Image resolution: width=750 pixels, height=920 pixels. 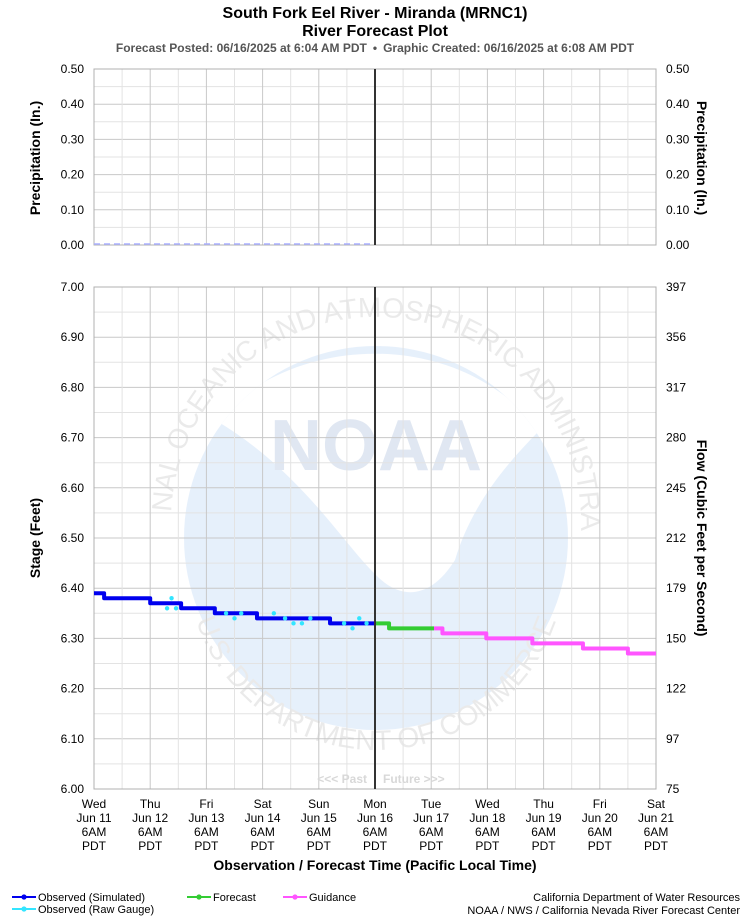 What do you see at coordinates (234, 608) in the screenshot?
I see `observed-simulated-line` at bounding box center [234, 608].